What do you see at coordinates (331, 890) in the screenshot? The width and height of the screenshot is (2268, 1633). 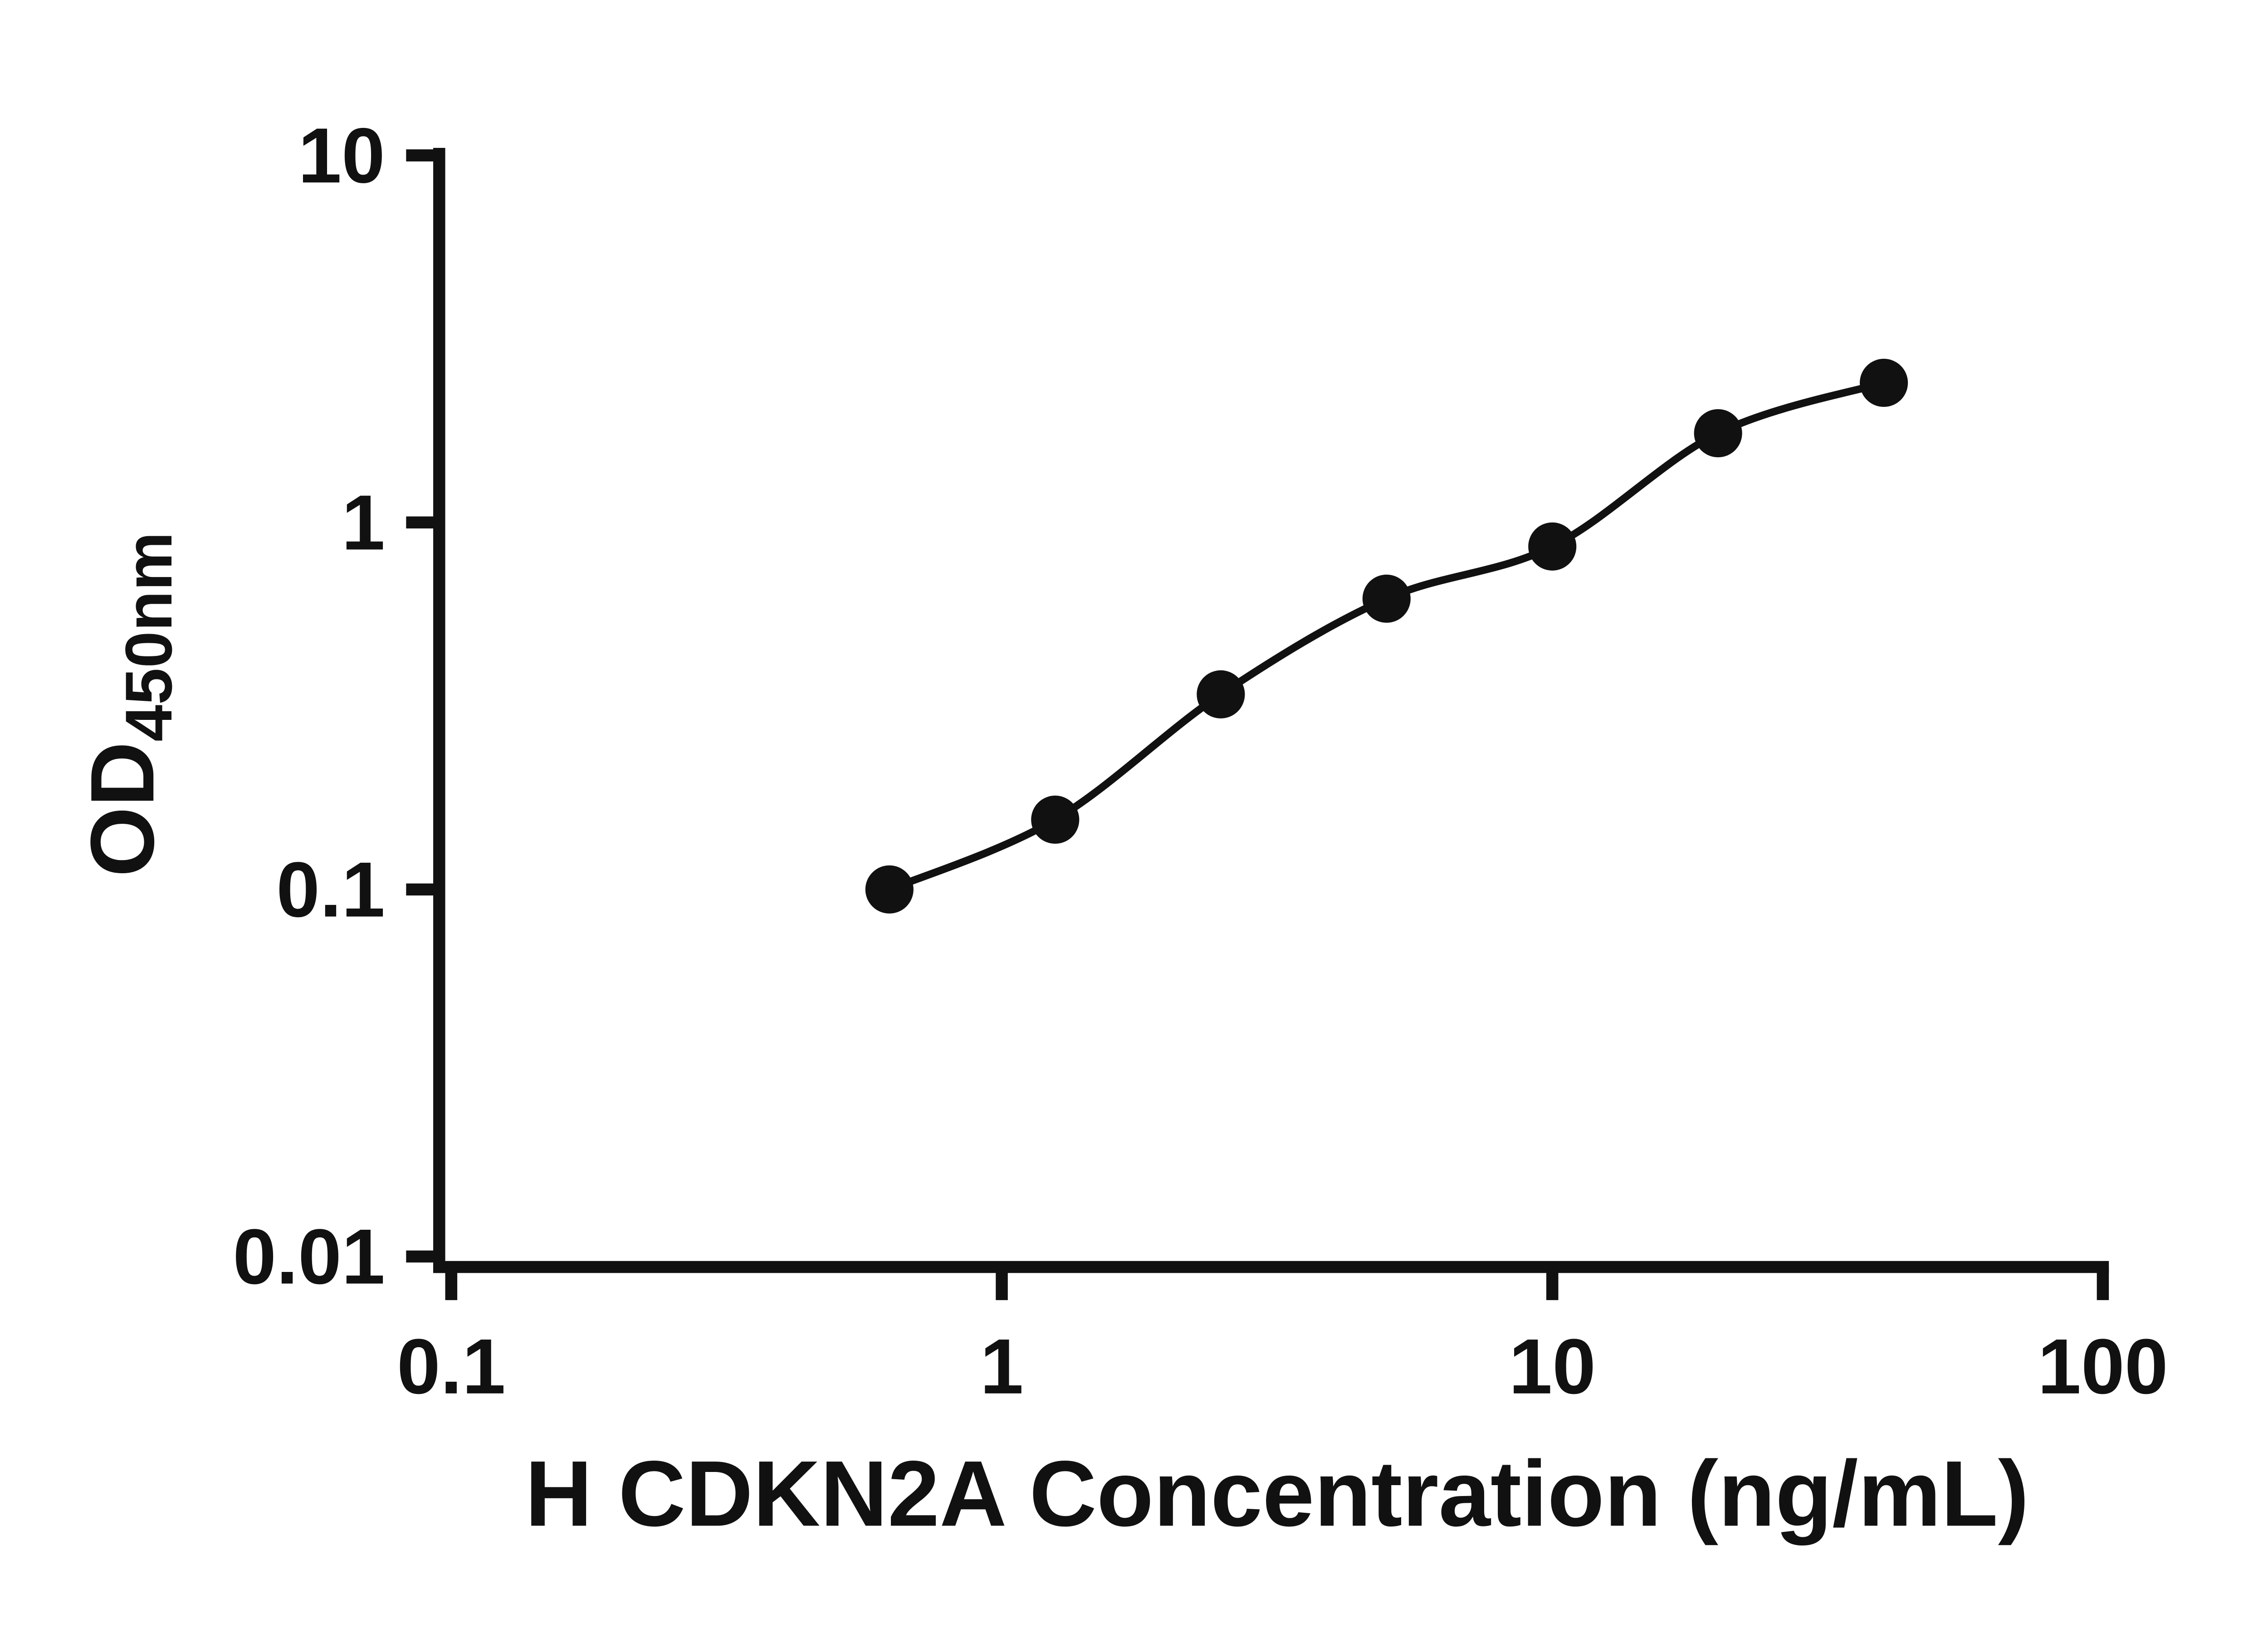 I see `y-tick-label: 0.1` at bounding box center [331, 890].